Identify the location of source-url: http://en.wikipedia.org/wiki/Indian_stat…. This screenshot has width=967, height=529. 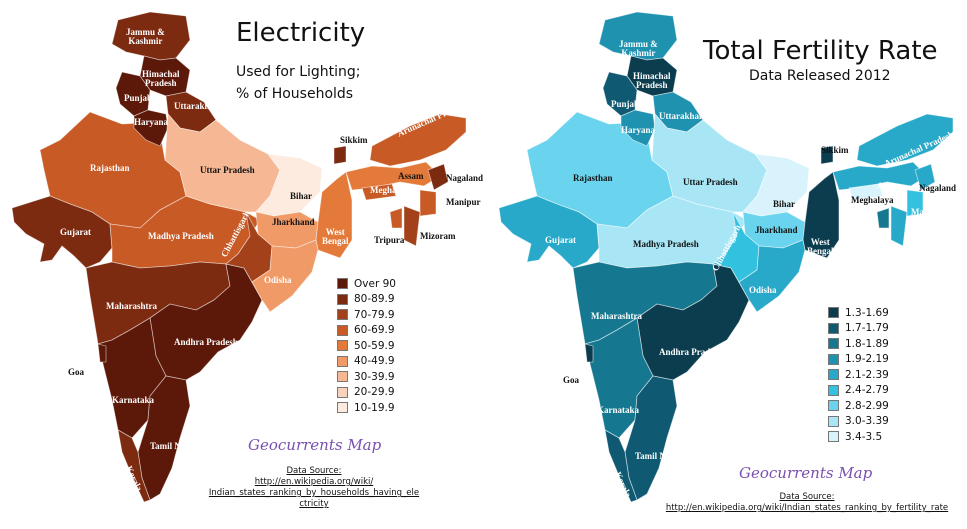
(807, 508).